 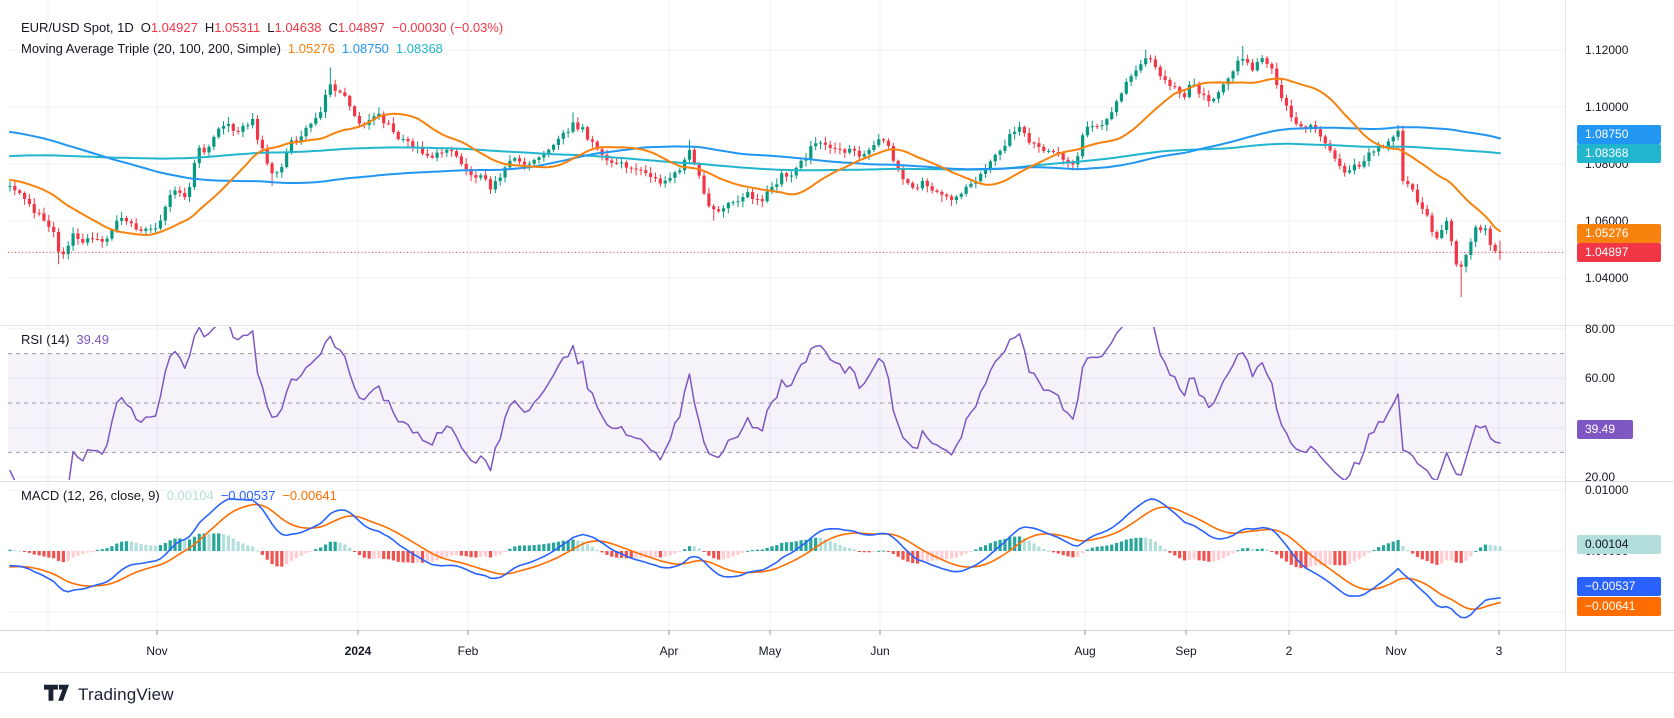 I want to click on tradingview-logo-icon, so click(x=56, y=692).